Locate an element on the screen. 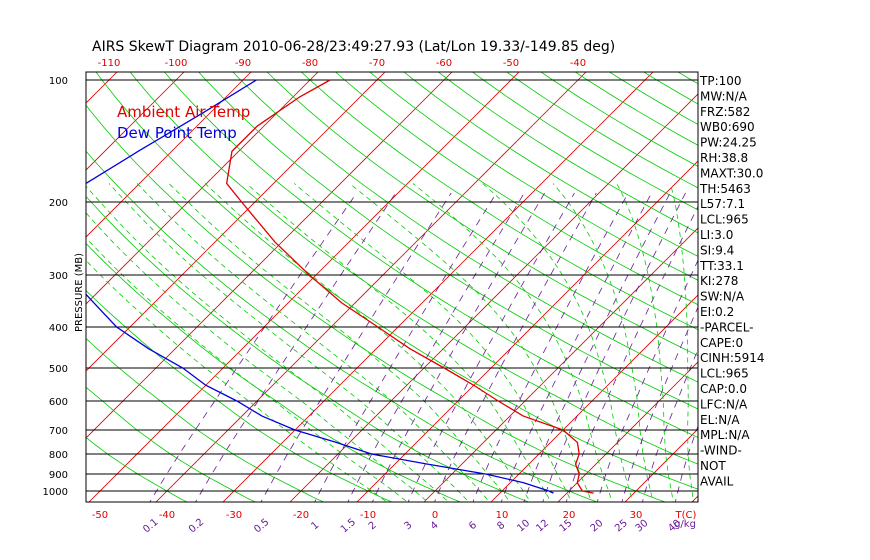  top-temp-tick-label: -60 is located at coordinates (444, 63).